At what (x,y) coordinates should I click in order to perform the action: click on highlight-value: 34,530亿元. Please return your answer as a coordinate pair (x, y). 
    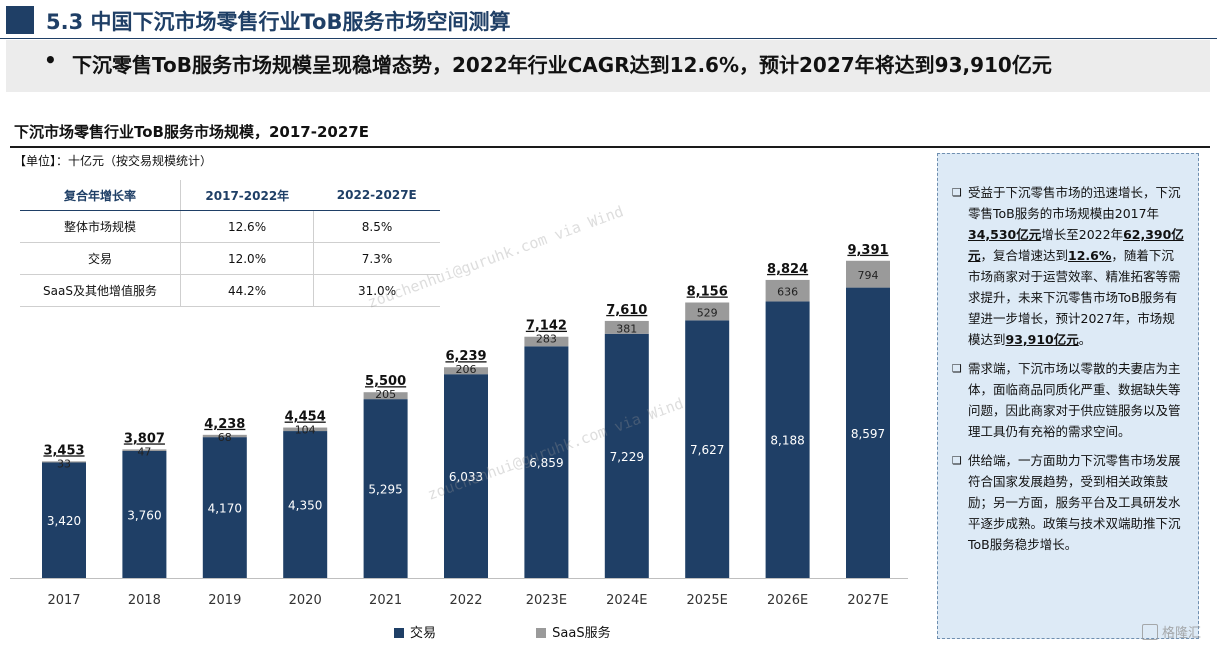
    Looking at the image, I should click on (1005, 234).